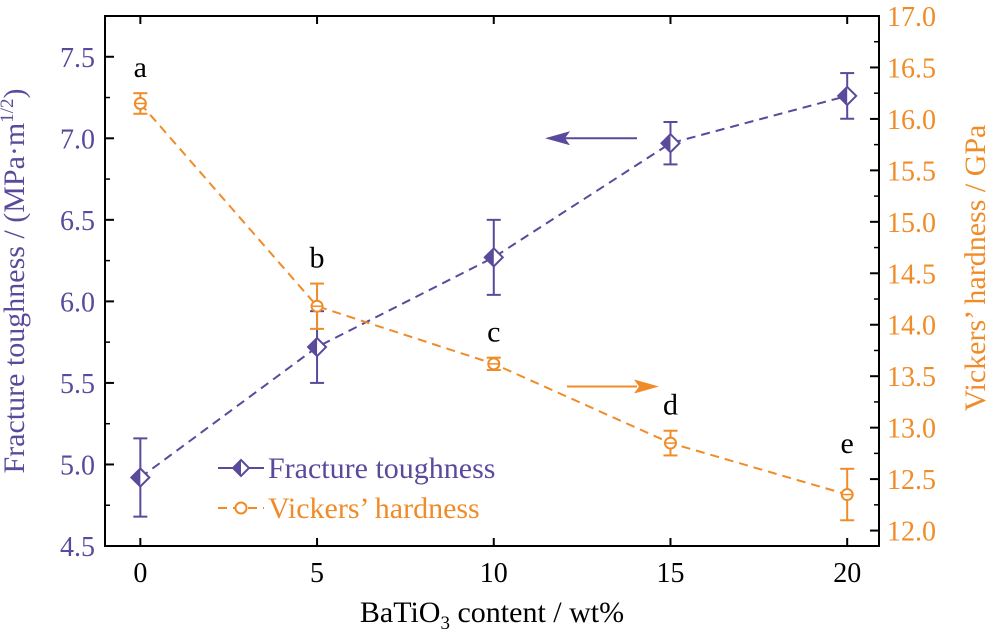 Image resolution: width=1000 pixels, height=635 pixels. Describe the element at coordinates (911, 171) in the screenshot. I see `y-right-tick-label: 15.5` at that location.